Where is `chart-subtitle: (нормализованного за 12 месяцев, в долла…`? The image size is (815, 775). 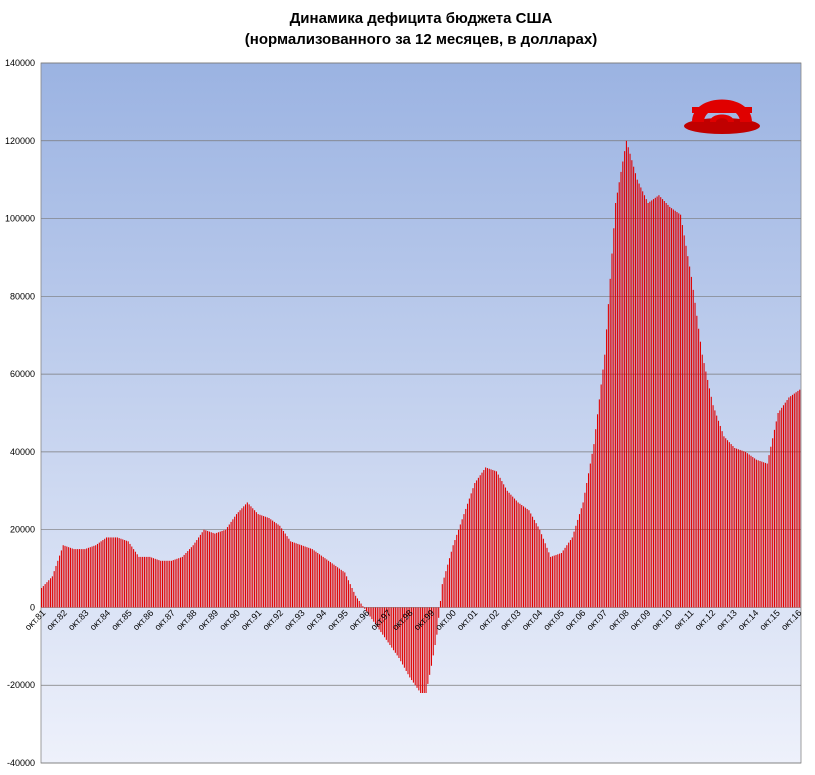
chart-subtitle: (нормализованного за 12 месяцев, в долла… is located at coordinates (421, 39).